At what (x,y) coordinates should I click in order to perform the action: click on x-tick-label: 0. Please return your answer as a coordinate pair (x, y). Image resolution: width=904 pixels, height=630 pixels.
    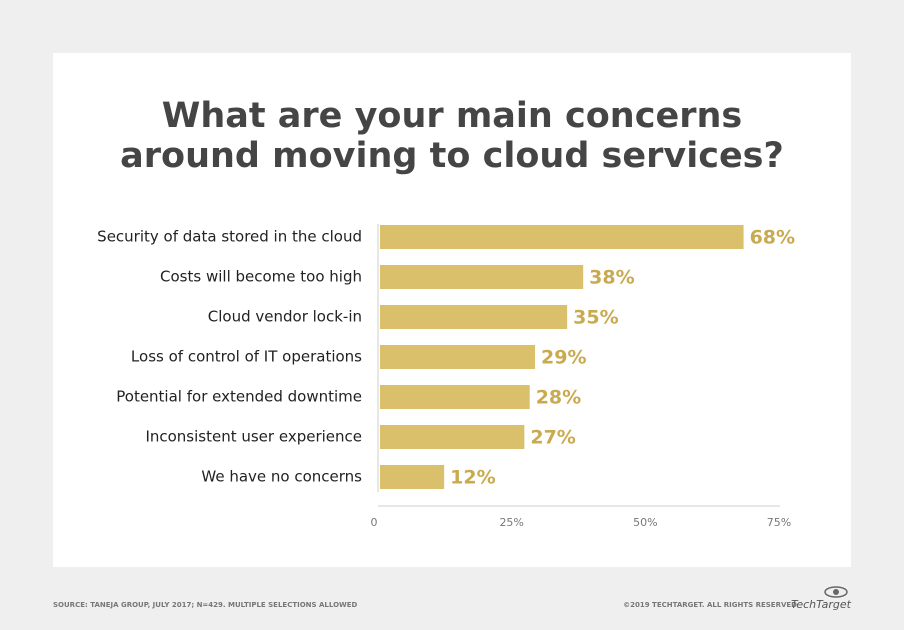
    Looking at the image, I should click on (374, 522).